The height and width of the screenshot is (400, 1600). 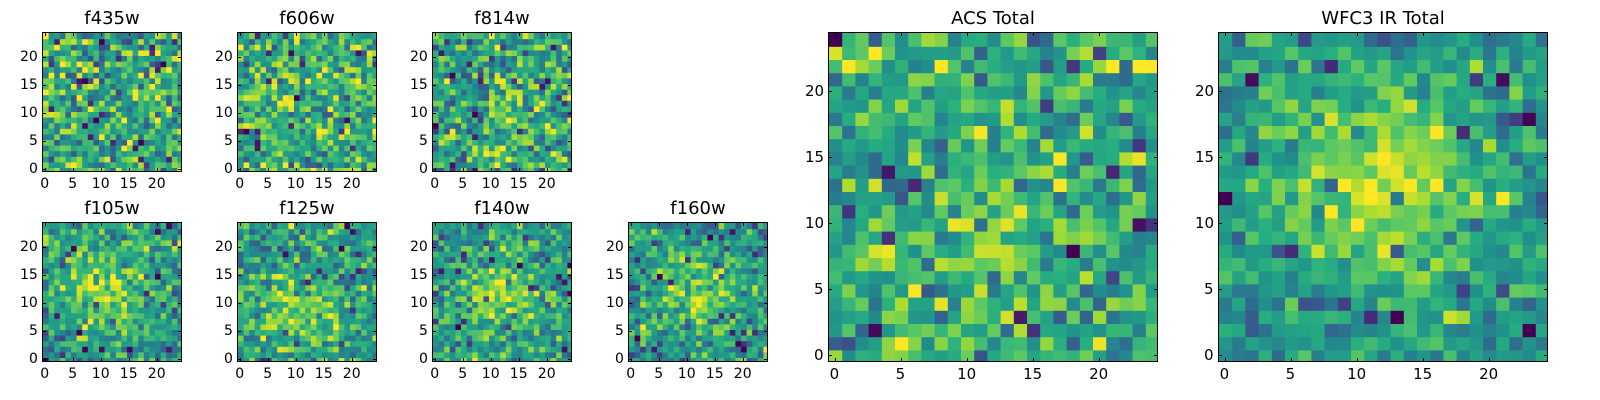 What do you see at coordinates (307, 102) in the screenshot?
I see `heatmap-image` at bounding box center [307, 102].